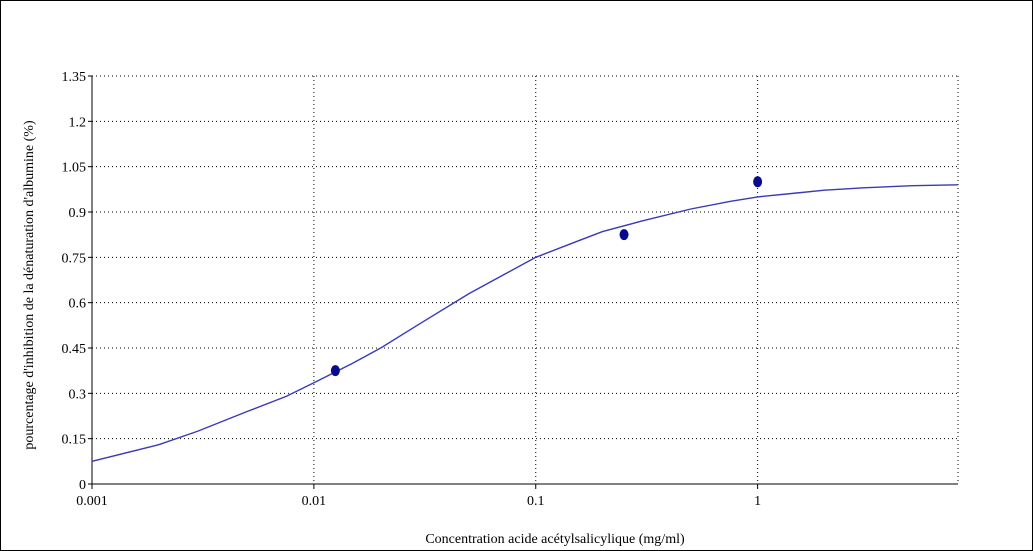 This screenshot has height=551, width=1033. What do you see at coordinates (314, 501) in the screenshot?
I see `x-tick-label: 0.01` at bounding box center [314, 501].